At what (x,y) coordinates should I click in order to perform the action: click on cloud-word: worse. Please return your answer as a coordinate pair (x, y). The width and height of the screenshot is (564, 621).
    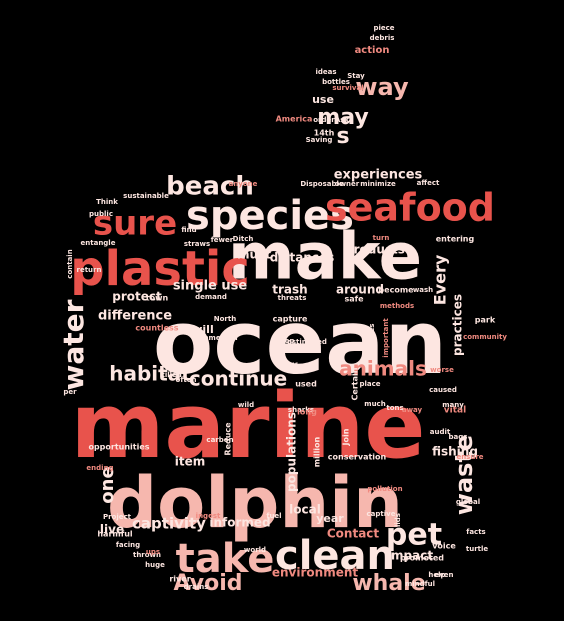
    Looking at the image, I should click on (442, 370).